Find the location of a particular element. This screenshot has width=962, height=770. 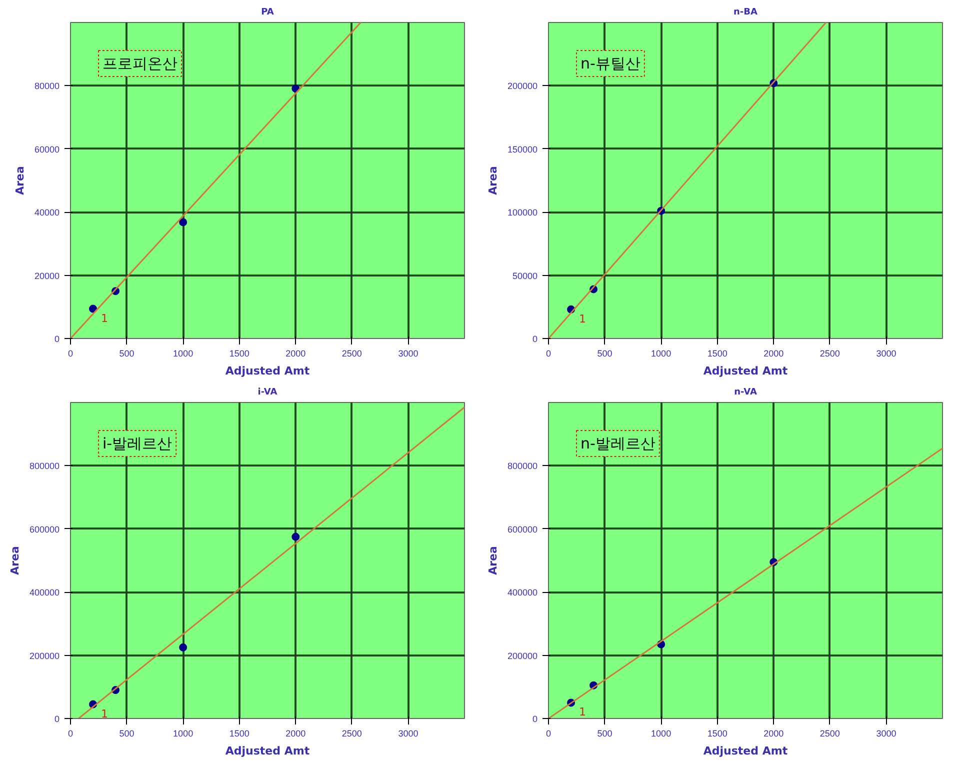

chart-title: n-VA is located at coordinates (745, 393).